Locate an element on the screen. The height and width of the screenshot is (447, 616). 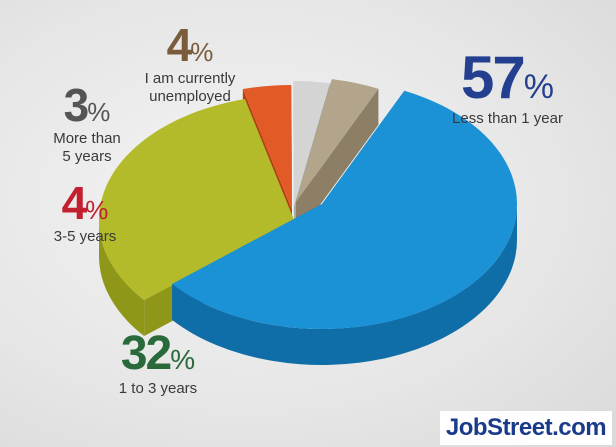
slice-label-line-2: unemployed is located at coordinates (190, 96).